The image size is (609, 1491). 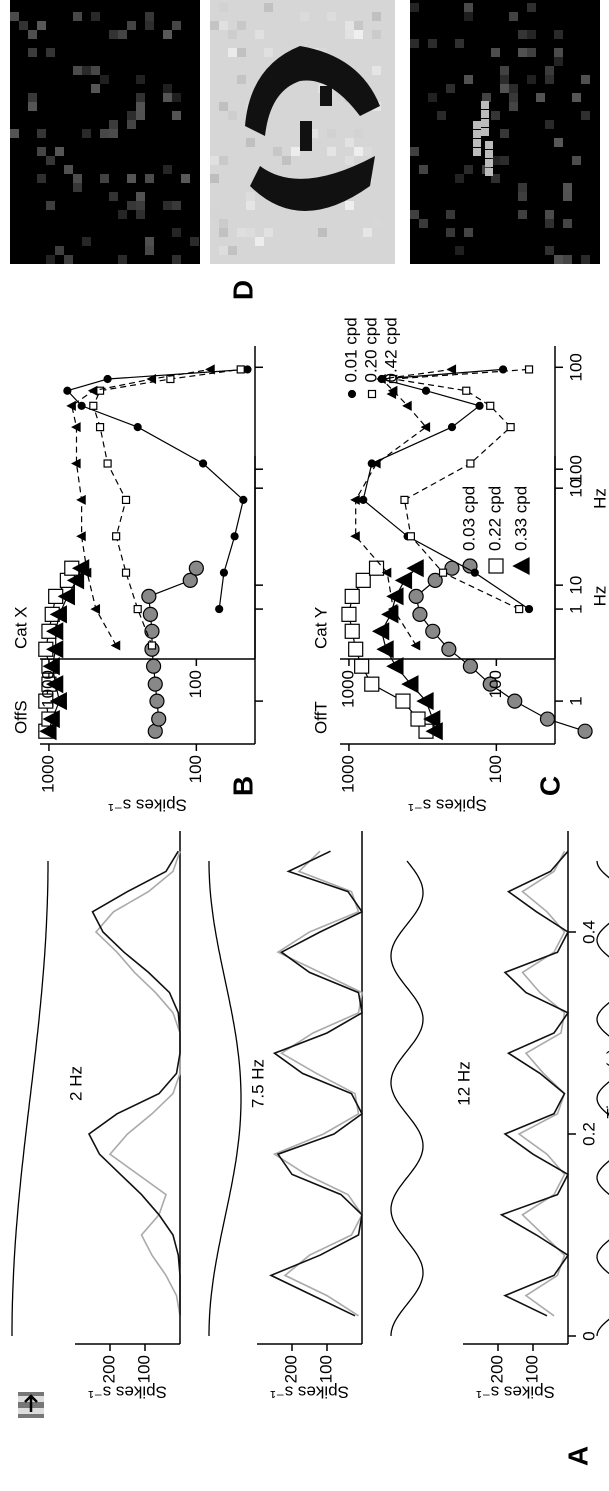 I want to click on chart-title: 2 Hz, so click(x=75, y=1083).